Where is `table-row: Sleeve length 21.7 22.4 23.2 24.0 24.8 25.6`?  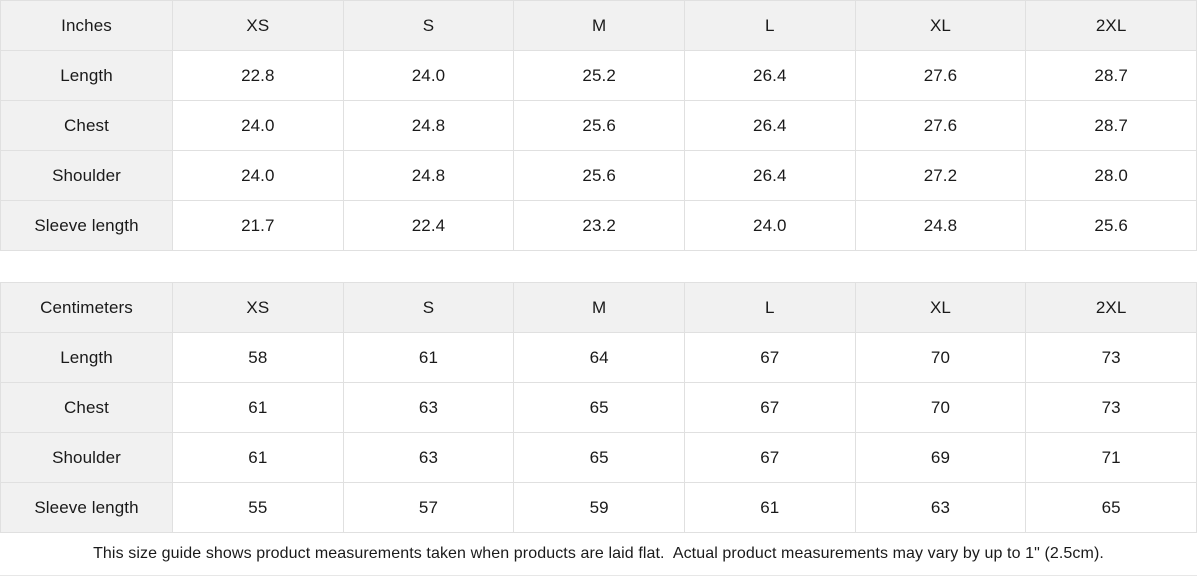 table-row: Sleeve length 21.7 22.4 23.2 24.0 24.8 25.6 is located at coordinates (598, 225).